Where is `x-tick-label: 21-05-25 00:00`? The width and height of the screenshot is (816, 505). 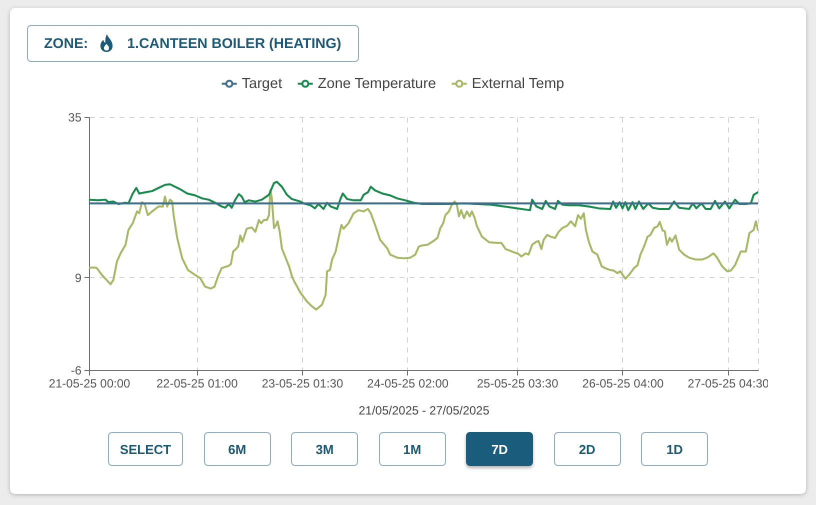 x-tick-label: 21-05-25 00:00 is located at coordinates (89, 383).